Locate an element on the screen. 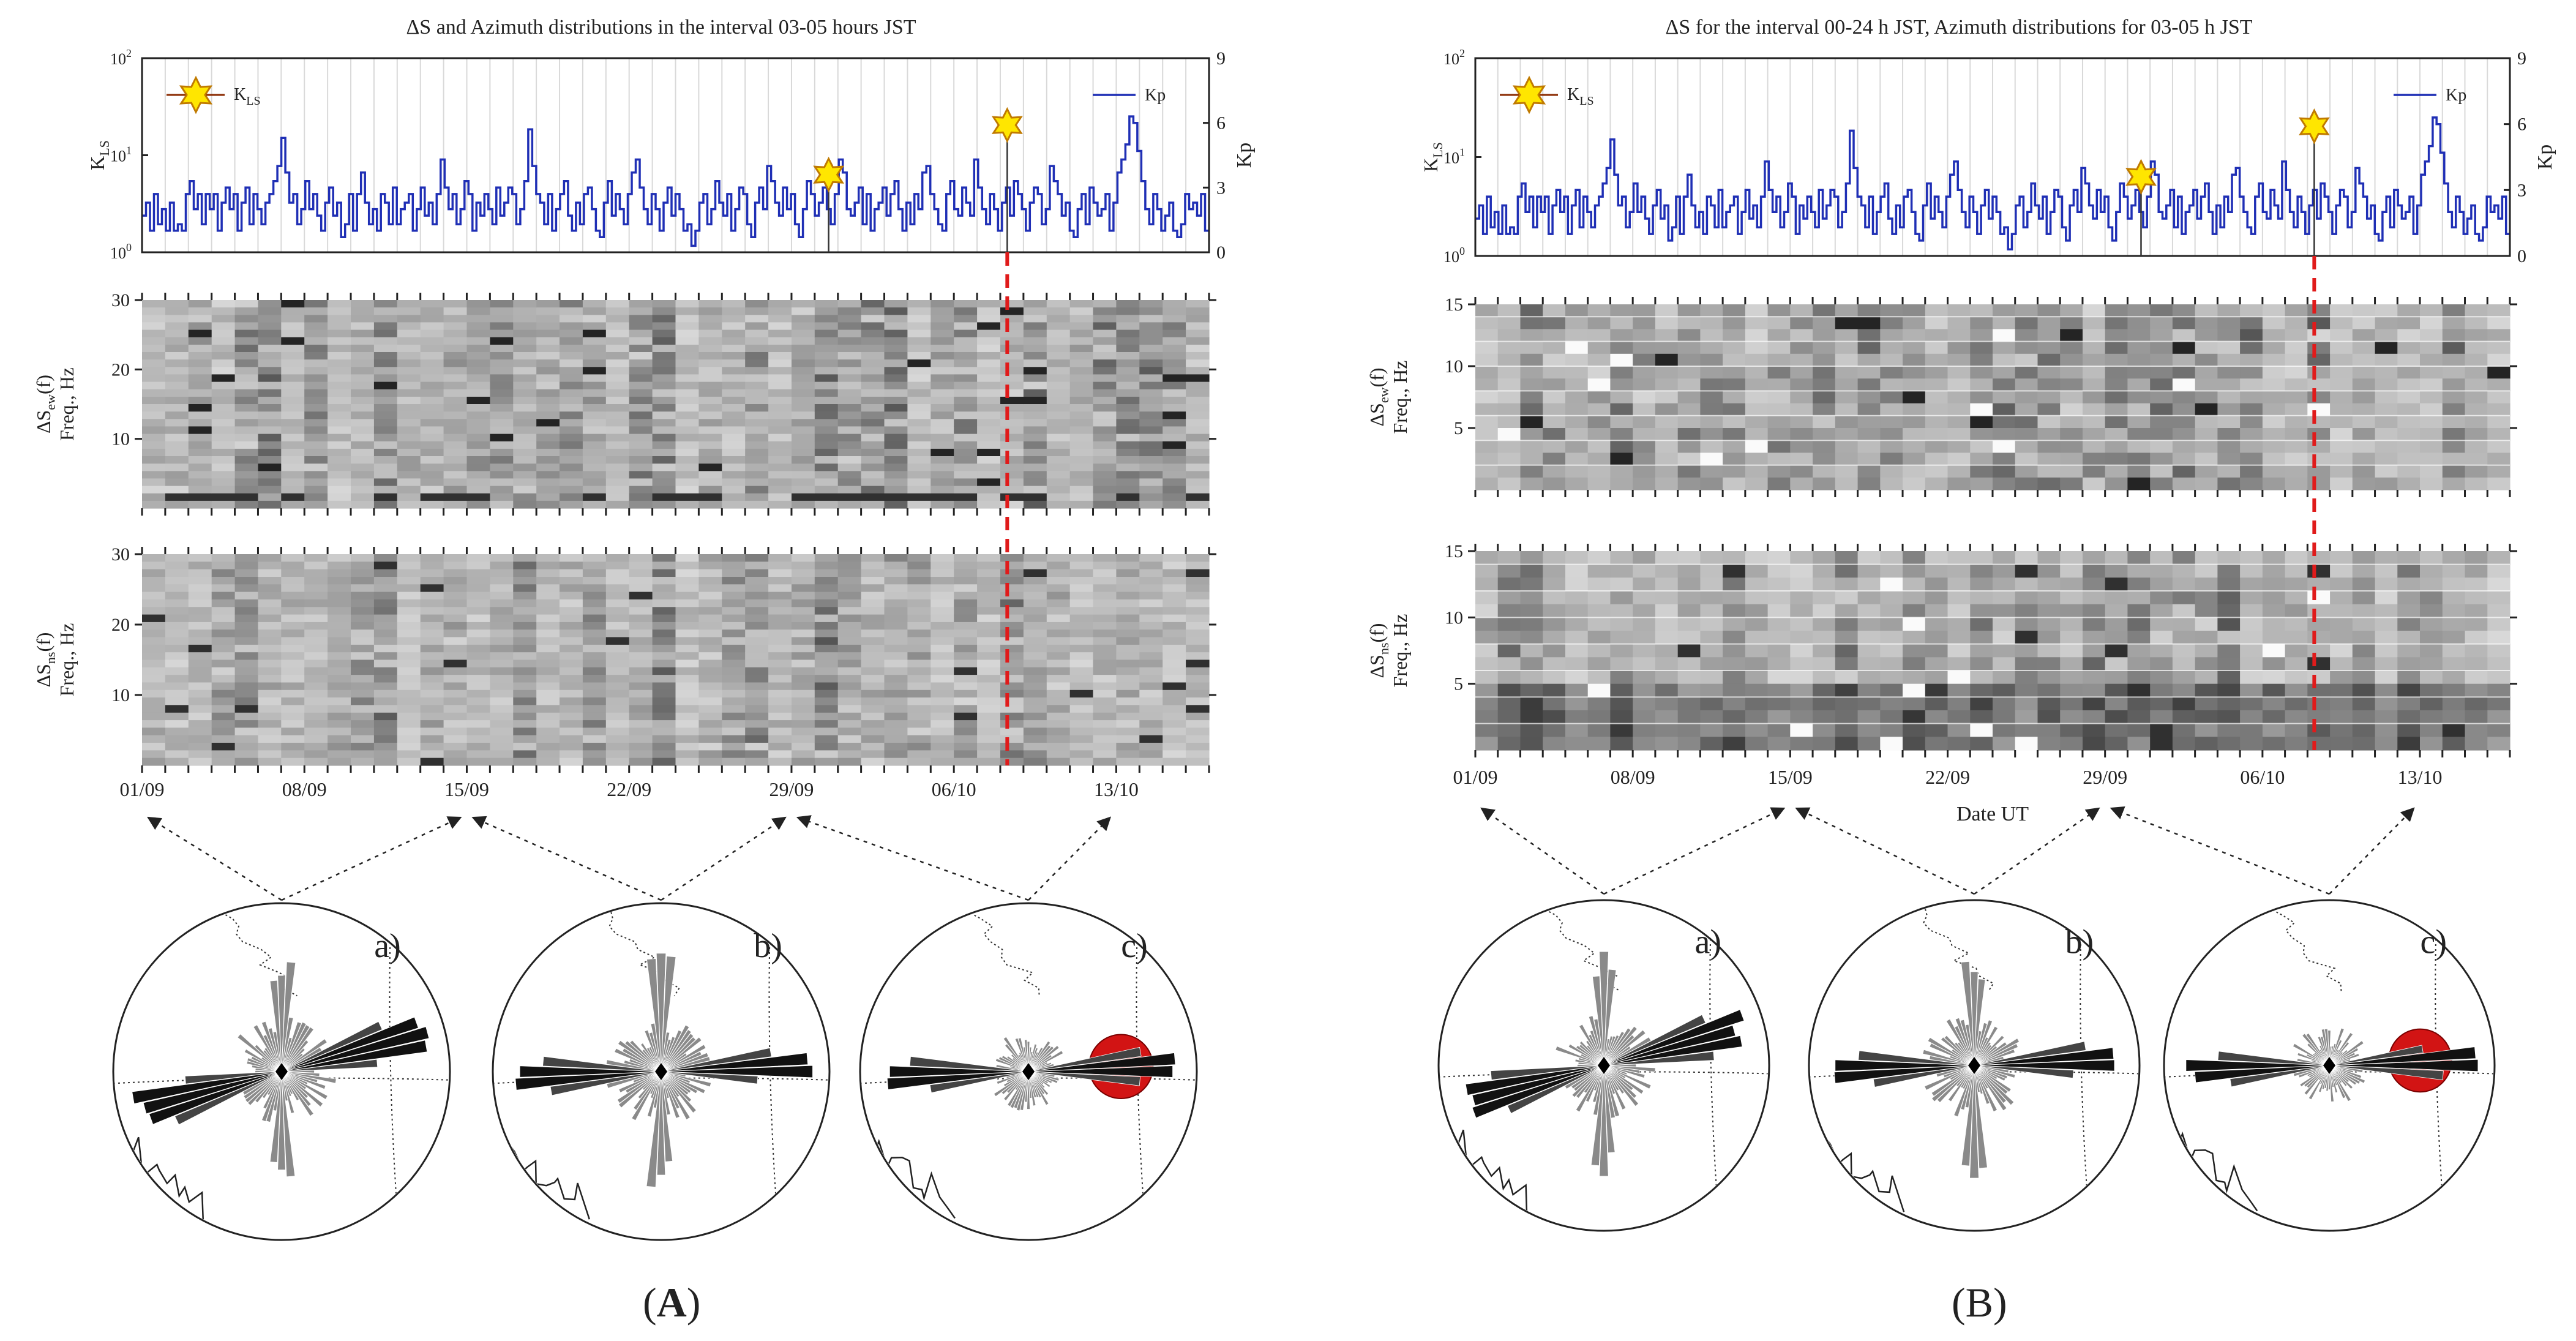 This screenshot has width=2576, height=1341. rose-petal is located at coordinates (606, 1083).